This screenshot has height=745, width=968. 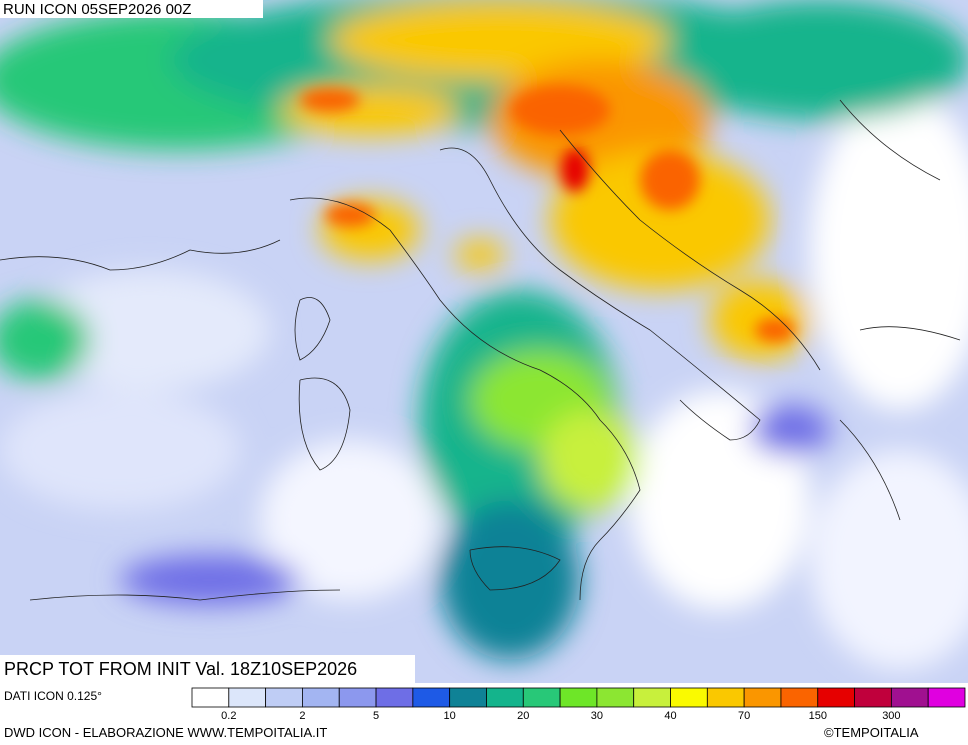 I want to click on run-box, so click(x=131, y=9).